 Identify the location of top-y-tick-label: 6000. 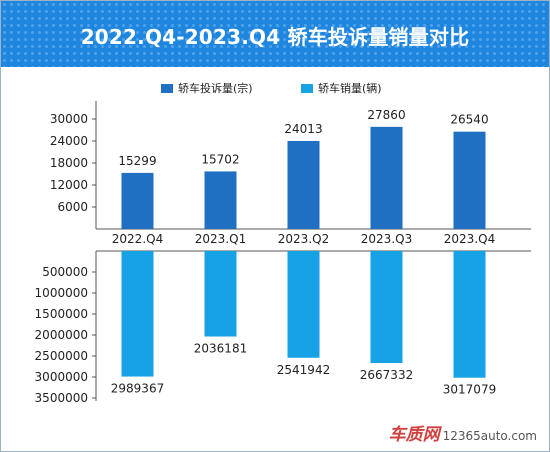
(72, 207).